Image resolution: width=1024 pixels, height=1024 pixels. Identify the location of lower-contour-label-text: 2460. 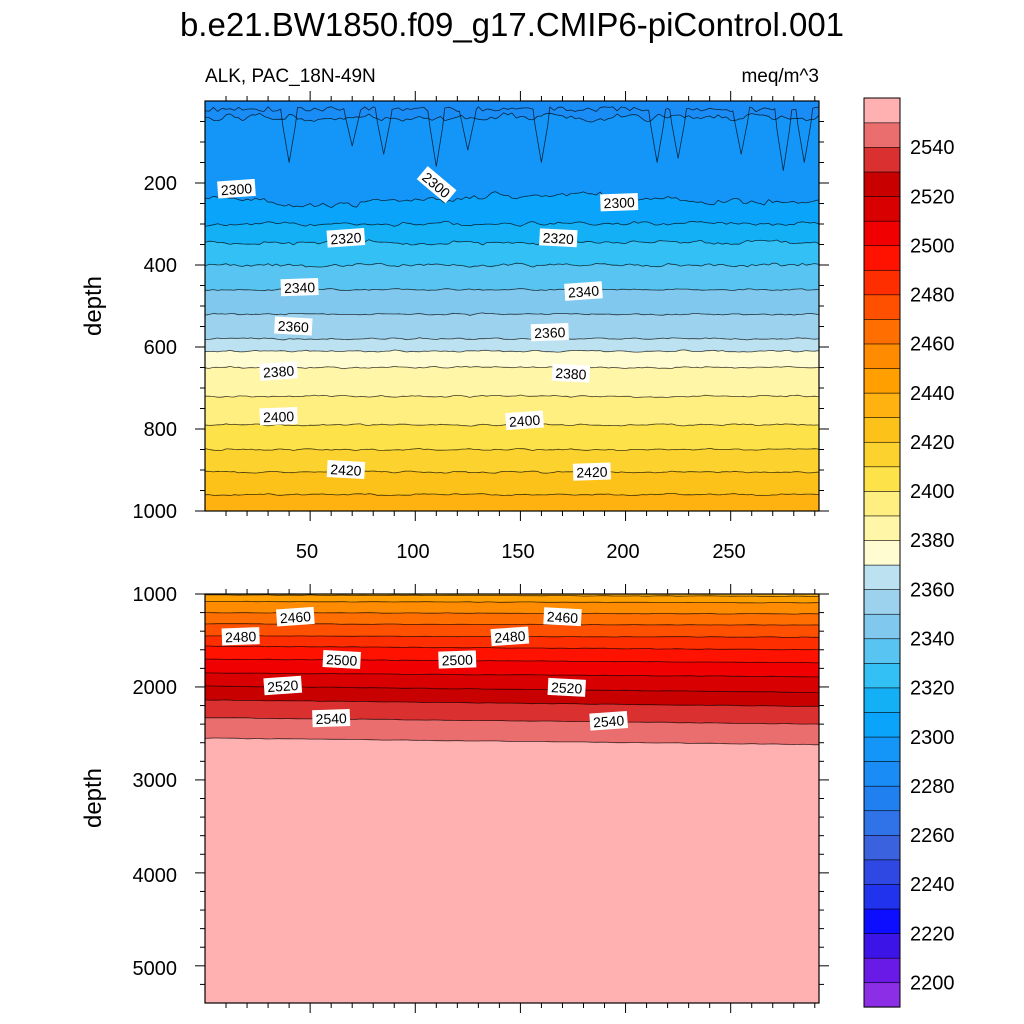
(563, 617).